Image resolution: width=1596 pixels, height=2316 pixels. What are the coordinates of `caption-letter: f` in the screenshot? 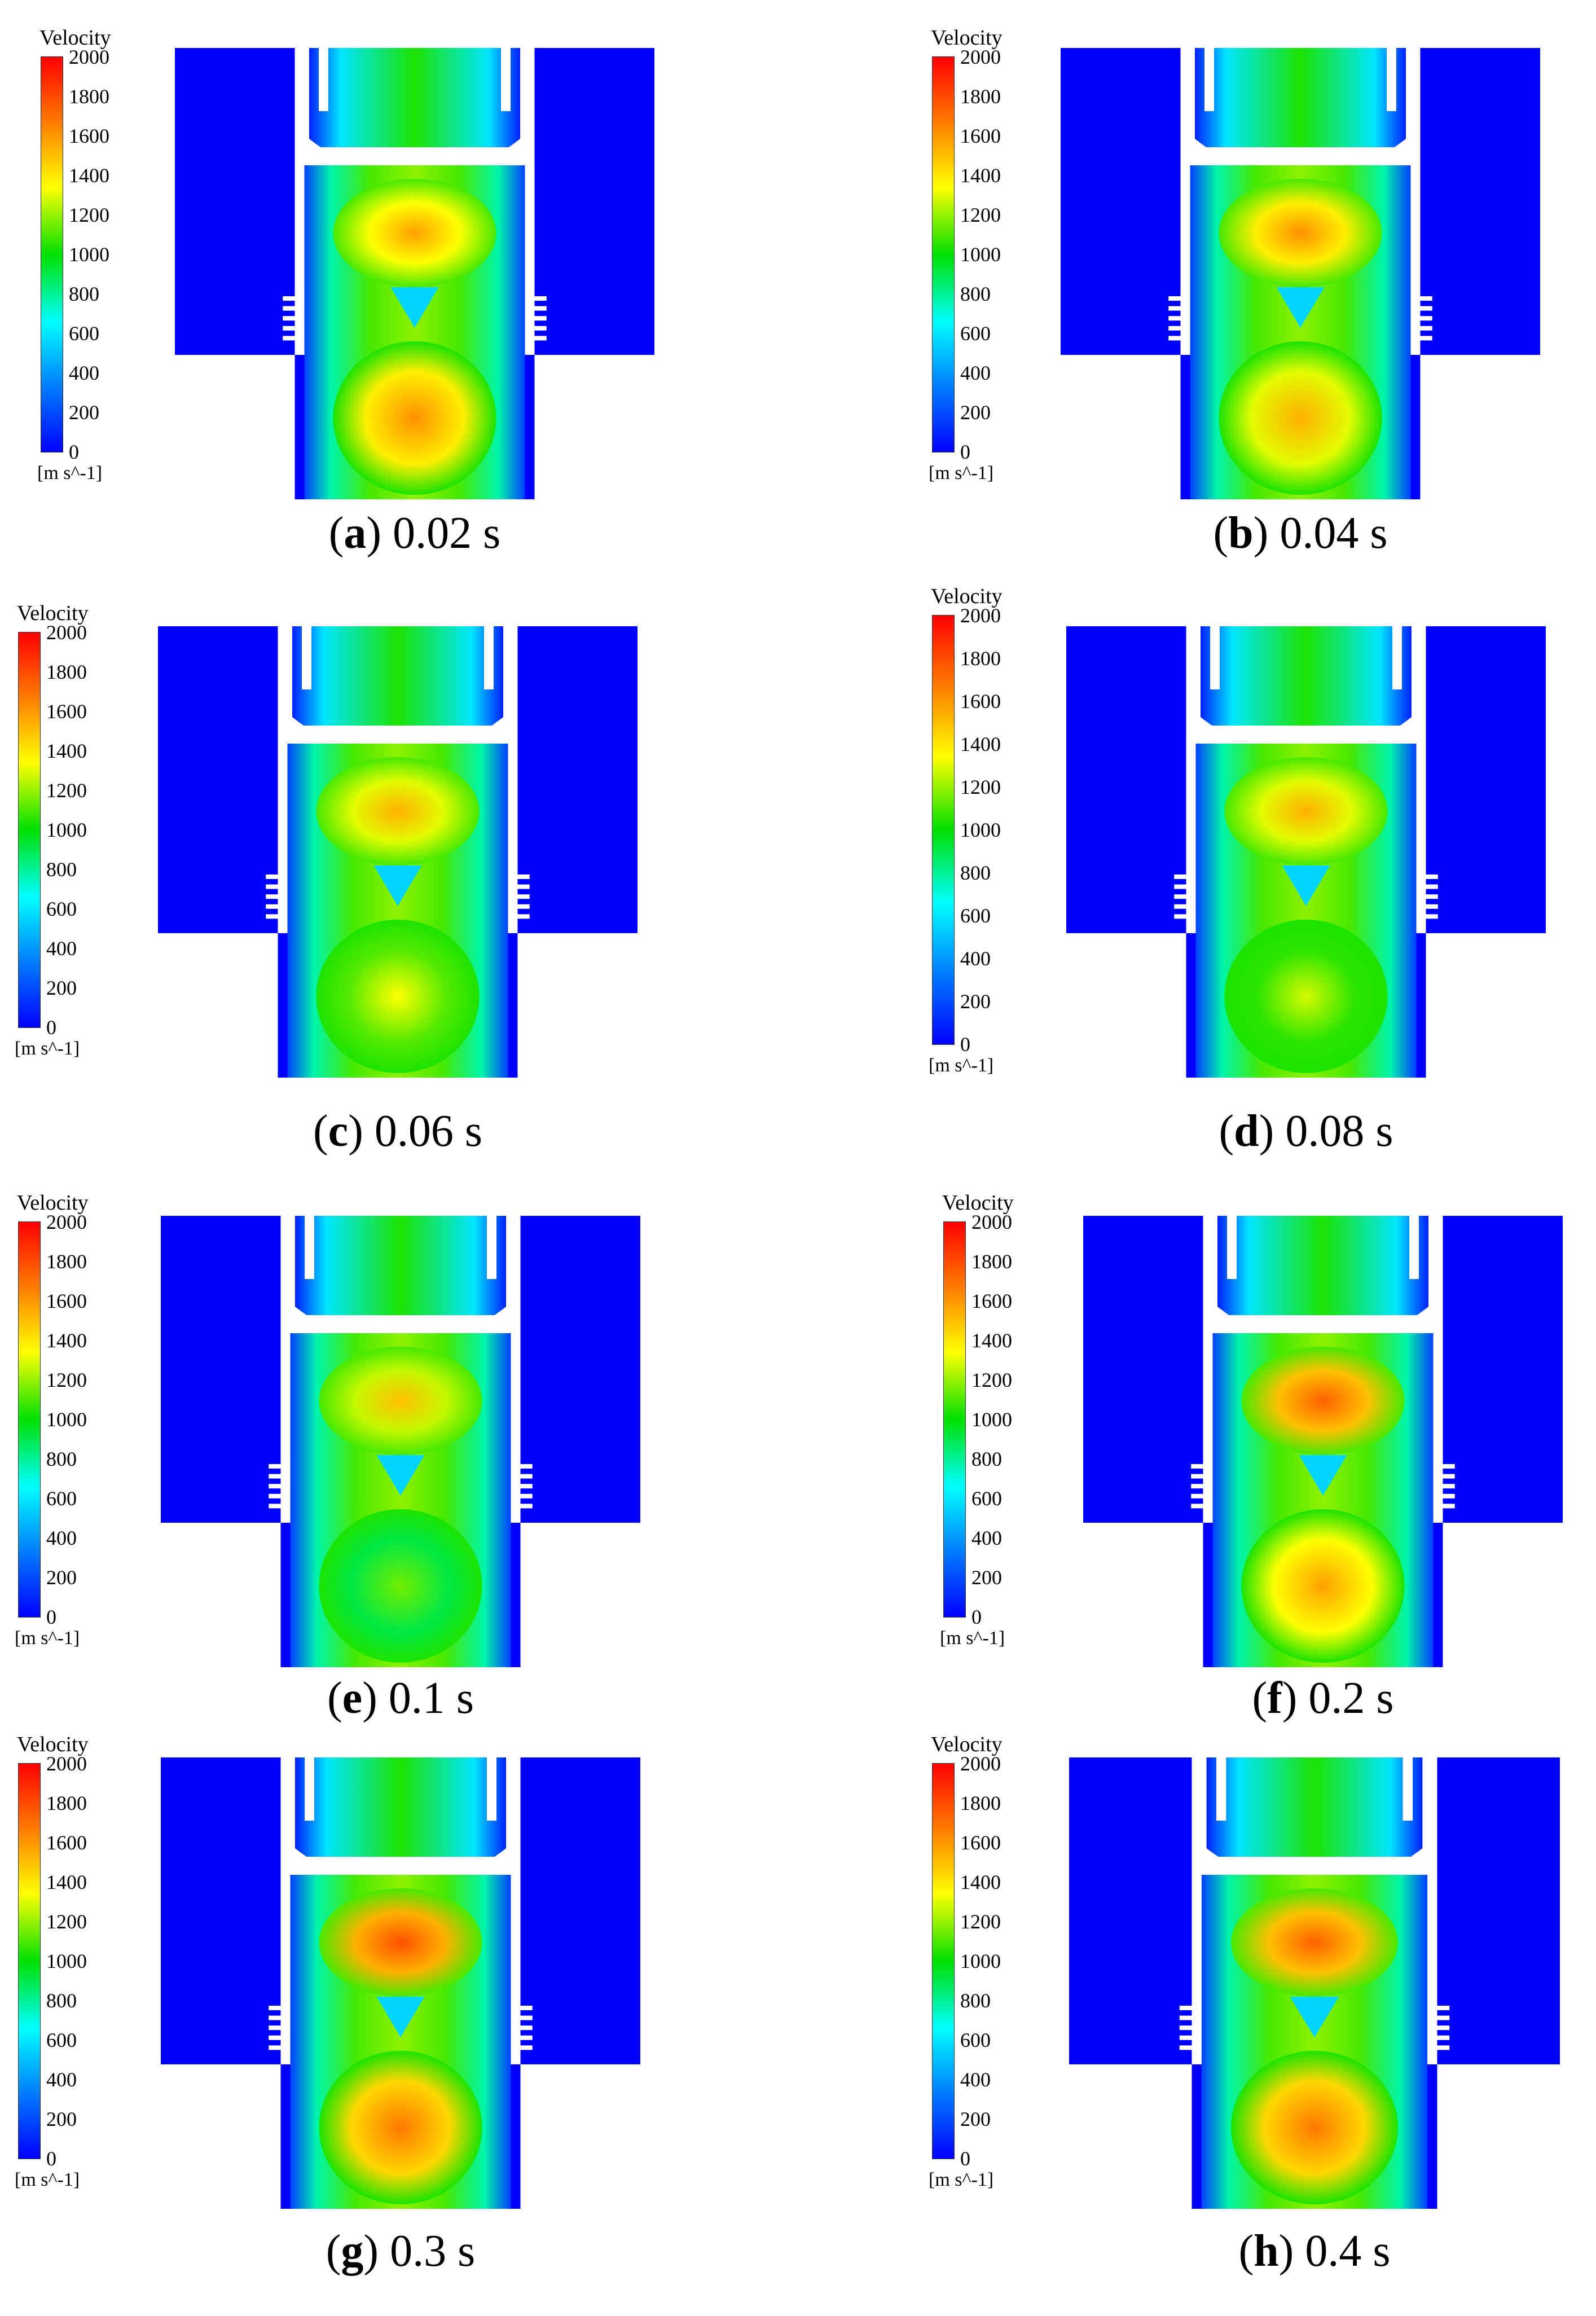 It's located at (1274, 1698).